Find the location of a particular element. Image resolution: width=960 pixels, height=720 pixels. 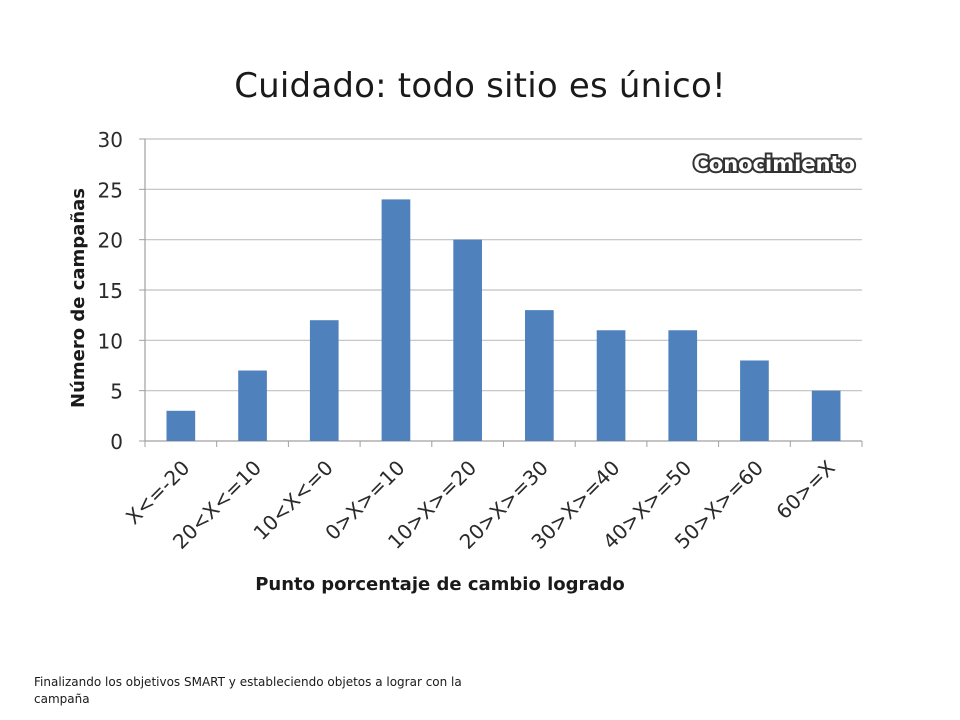

chart-title: Conocimiento is located at coordinates (774, 164).